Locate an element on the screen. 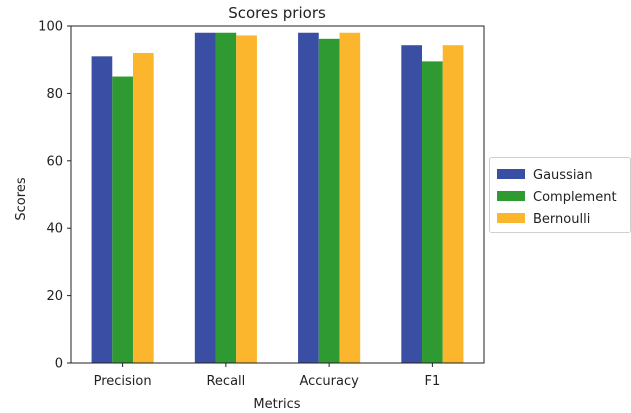 The image size is (631, 413). legend-swatch-gaussian is located at coordinates (511, 174).